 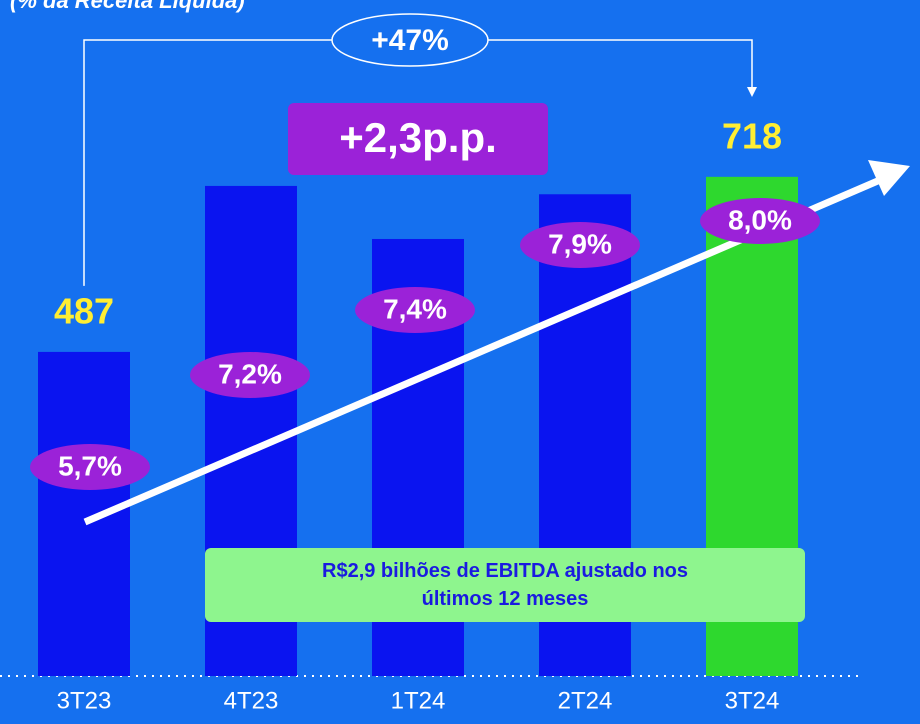 I want to click on growth-badge, so click(x=410, y=40).